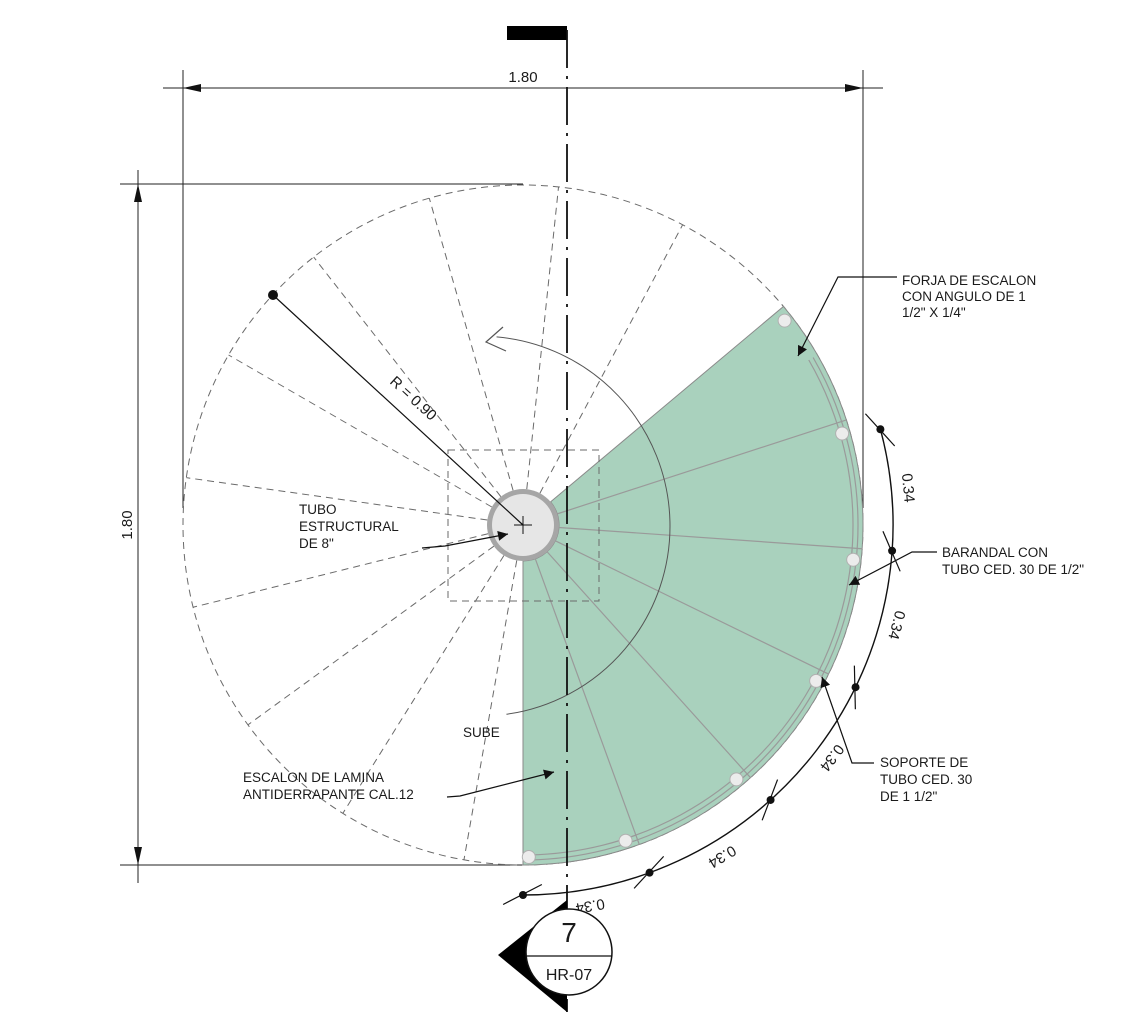 This screenshot has height=1014, width=1143. What do you see at coordinates (569, 932) in the screenshot?
I see `section-number: 7` at bounding box center [569, 932].